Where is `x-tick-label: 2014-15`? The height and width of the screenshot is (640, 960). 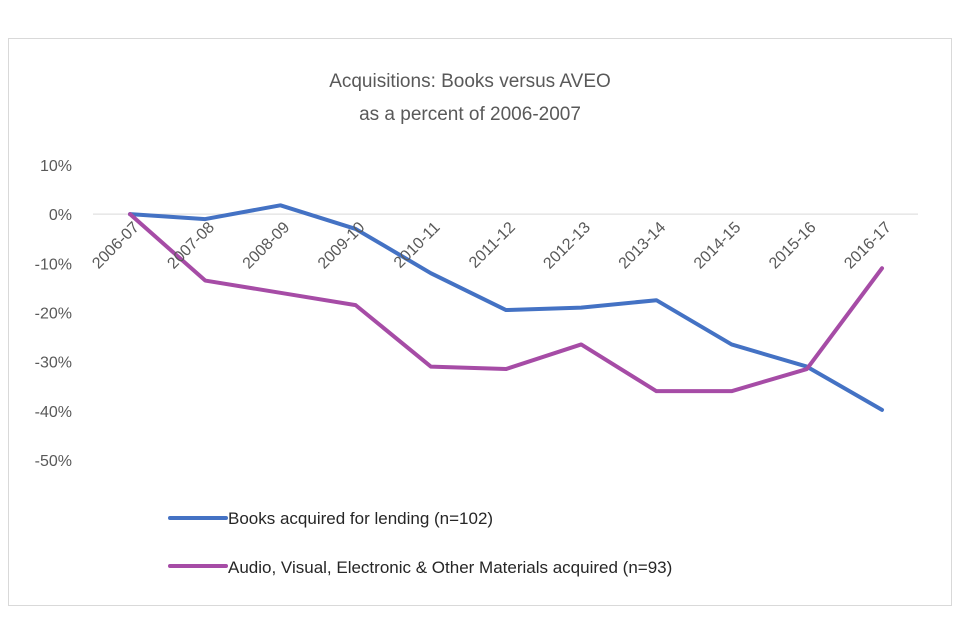
x-tick-label: 2014-15 is located at coordinates (718, 246).